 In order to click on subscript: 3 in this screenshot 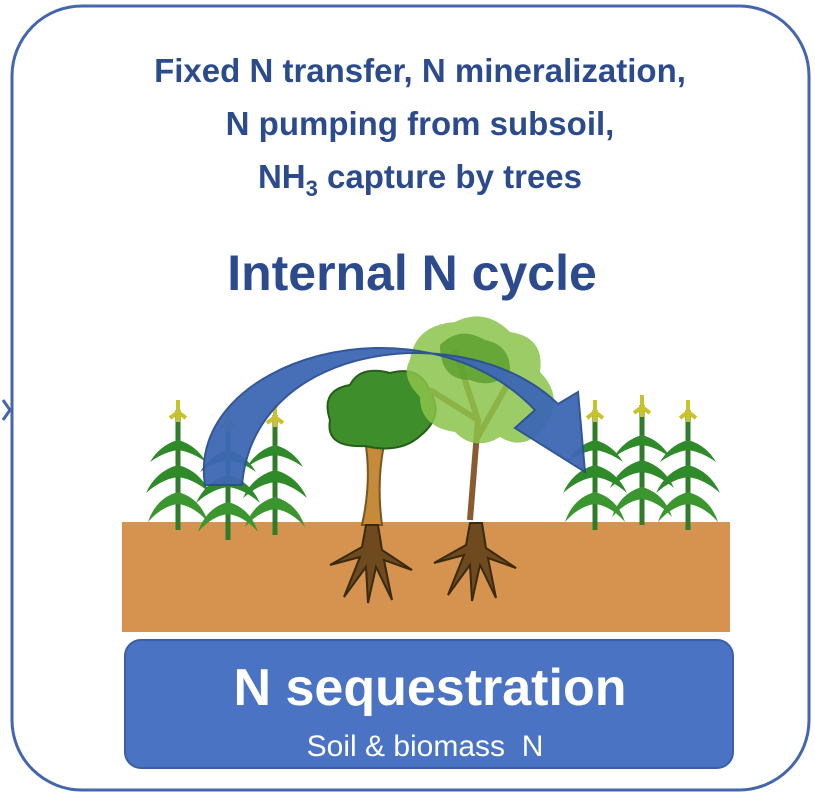, I will do `click(312, 188)`.